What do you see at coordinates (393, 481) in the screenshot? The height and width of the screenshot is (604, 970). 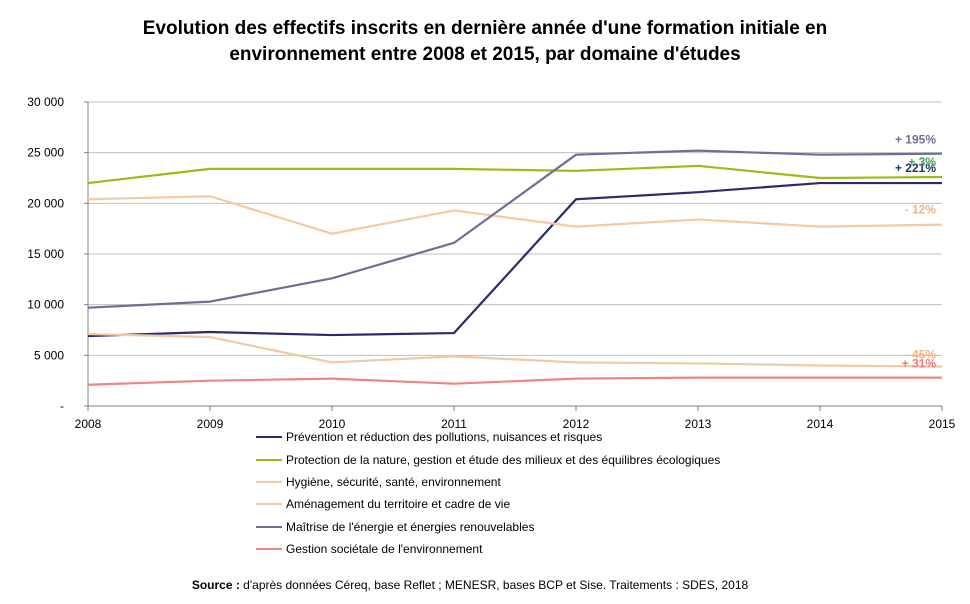 I see `legend-label: Hygiène, sécurité, santé, environnement` at bounding box center [393, 481].